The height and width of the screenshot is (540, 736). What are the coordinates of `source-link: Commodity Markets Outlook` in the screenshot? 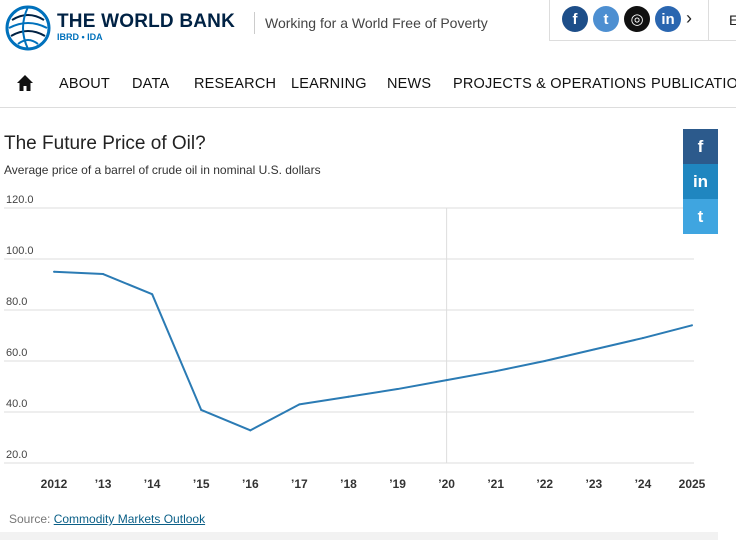 It's located at (129, 519).